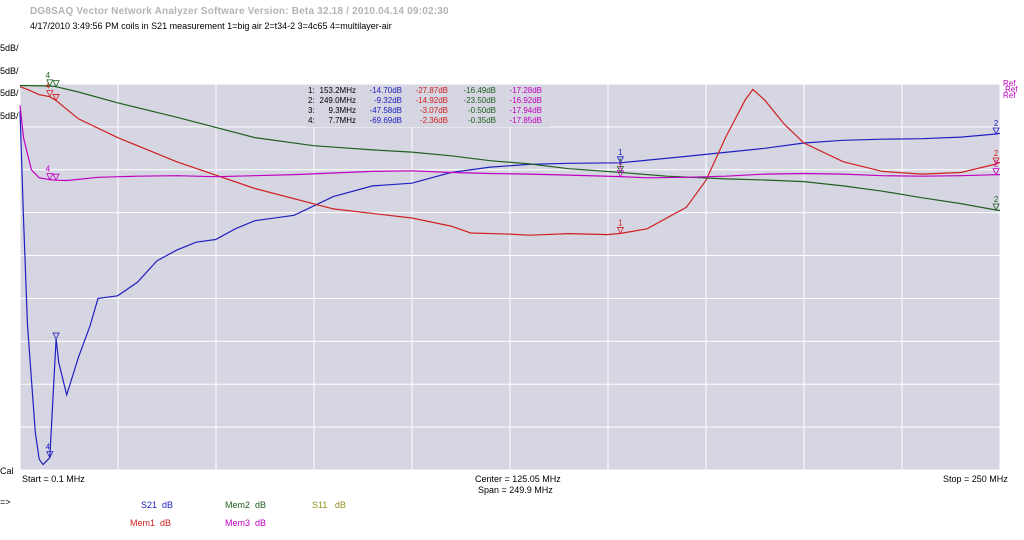 The height and width of the screenshot is (540, 1024). I want to click on span-frequency: Span = 249.9 MHz, so click(515, 490).